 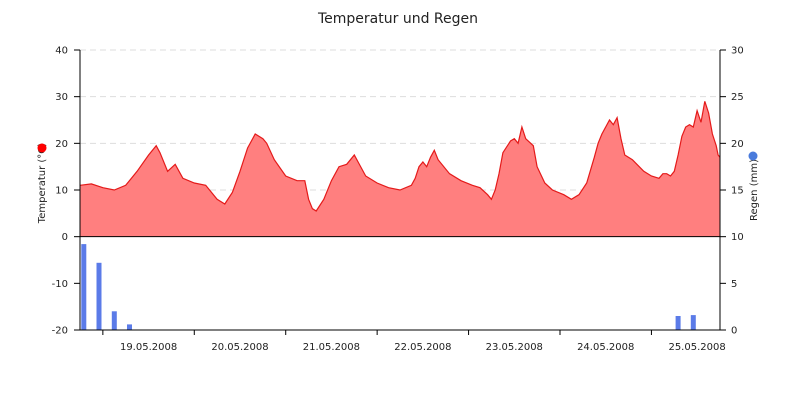 What do you see at coordinates (65, 237) in the screenshot?
I see `left-tick-label: 0` at bounding box center [65, 237].